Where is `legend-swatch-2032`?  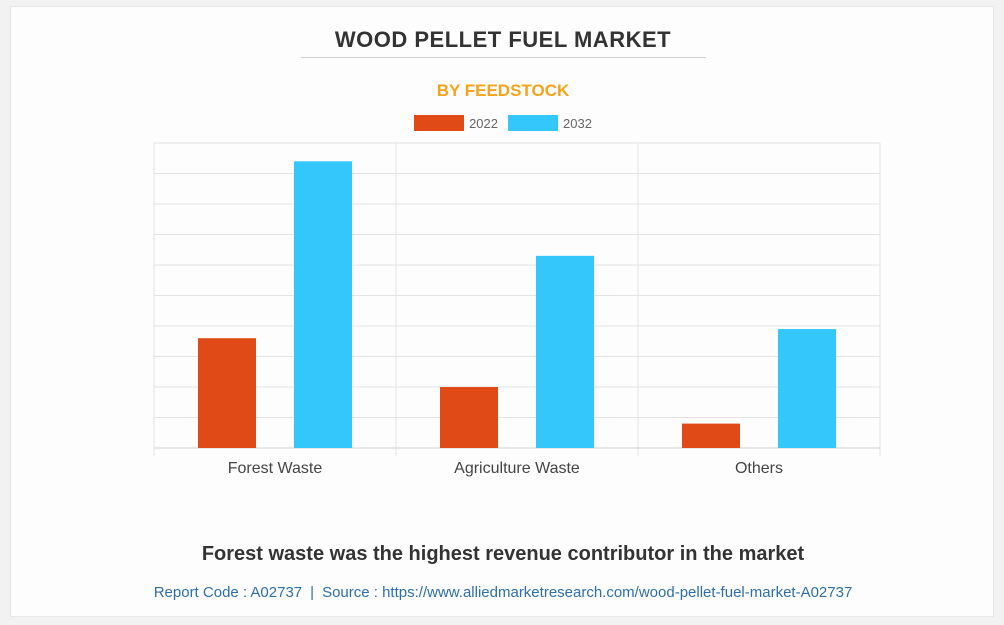 legend-swatch-2032 is located at coordinates (533, 123).